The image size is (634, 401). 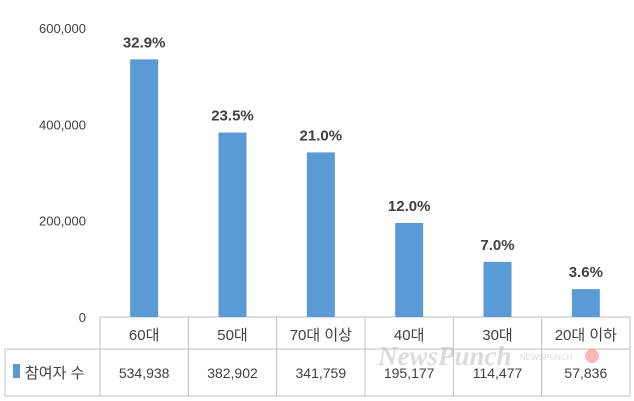 What do you see at coordinates (321, 373) in the screenshot?
I see `table-value: 341,759` at bounding box center [321, 373].